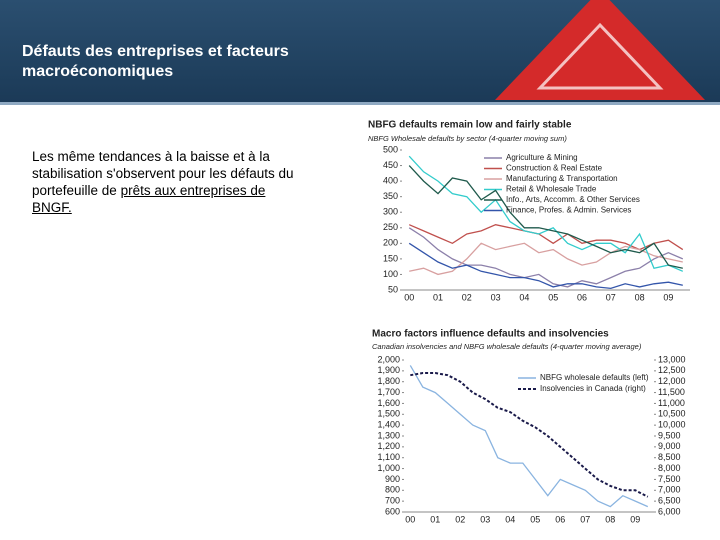 The width and height of the screenshot is (720, 540). Describe the element at coordinates (669, 479) in the screenshot. I see `y2-tick-label: 7,500` at that location.